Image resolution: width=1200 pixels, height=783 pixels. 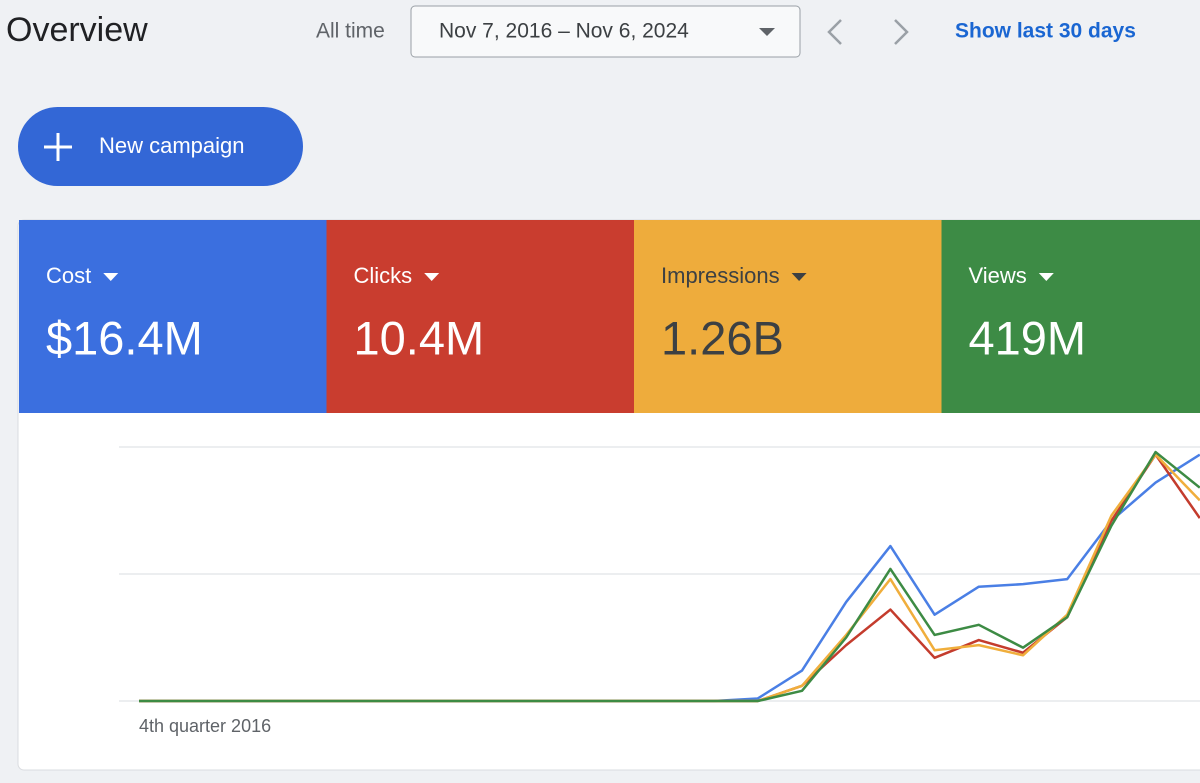 I want to click on page-title: Overview, so click(x=77, y=30).